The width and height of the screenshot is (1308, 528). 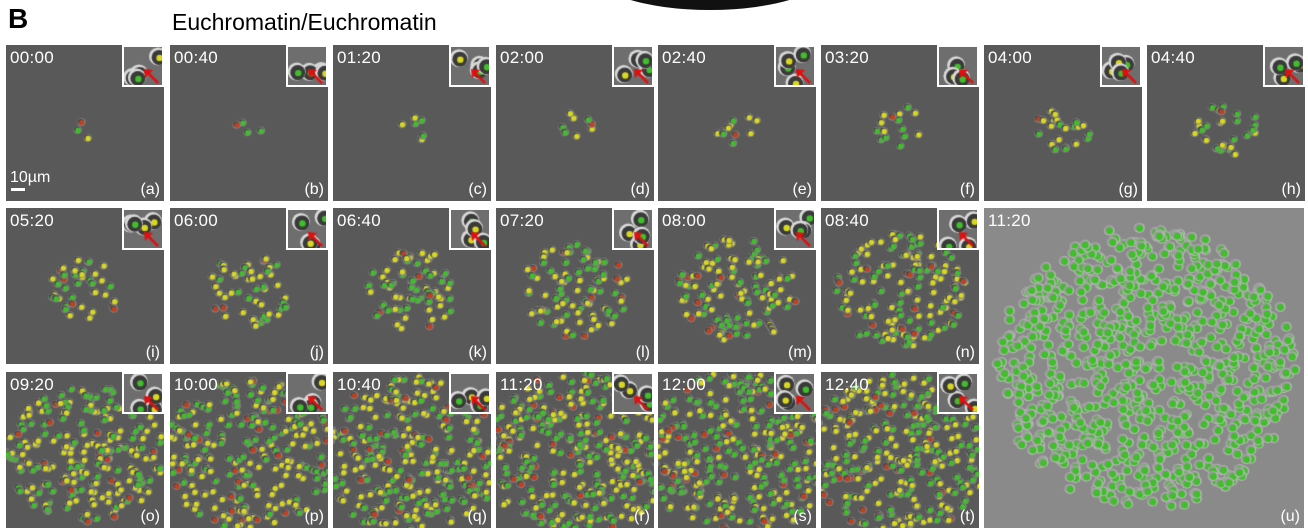 I want to click on panel-label: (c), so click(x=477, y=189).